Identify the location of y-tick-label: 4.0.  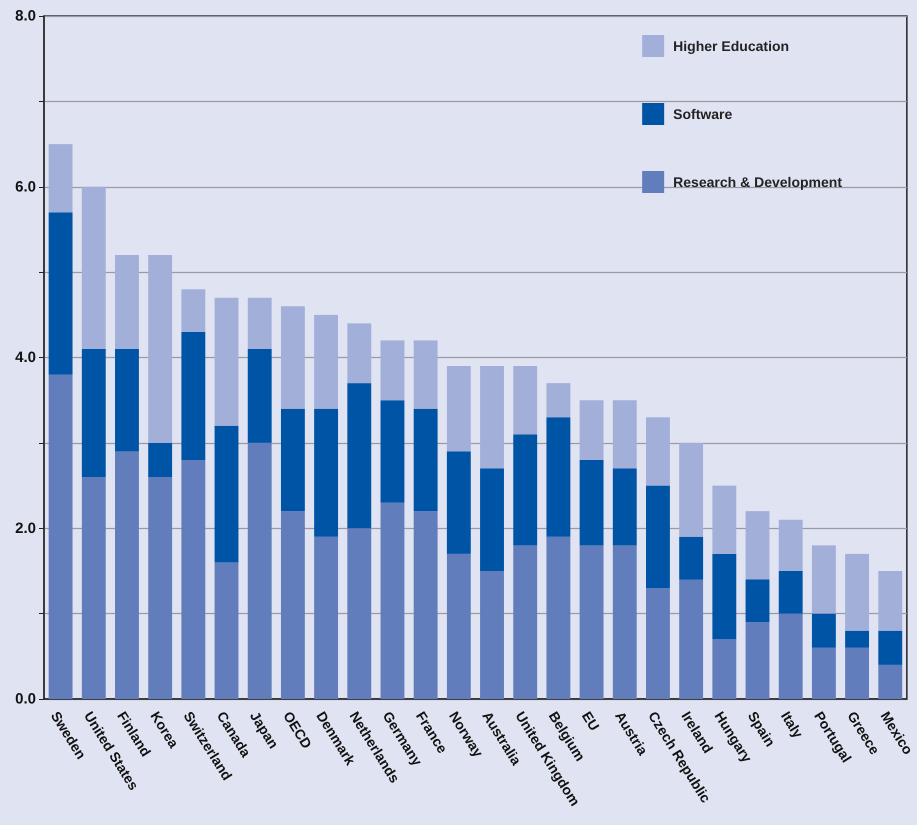
(25, 357).